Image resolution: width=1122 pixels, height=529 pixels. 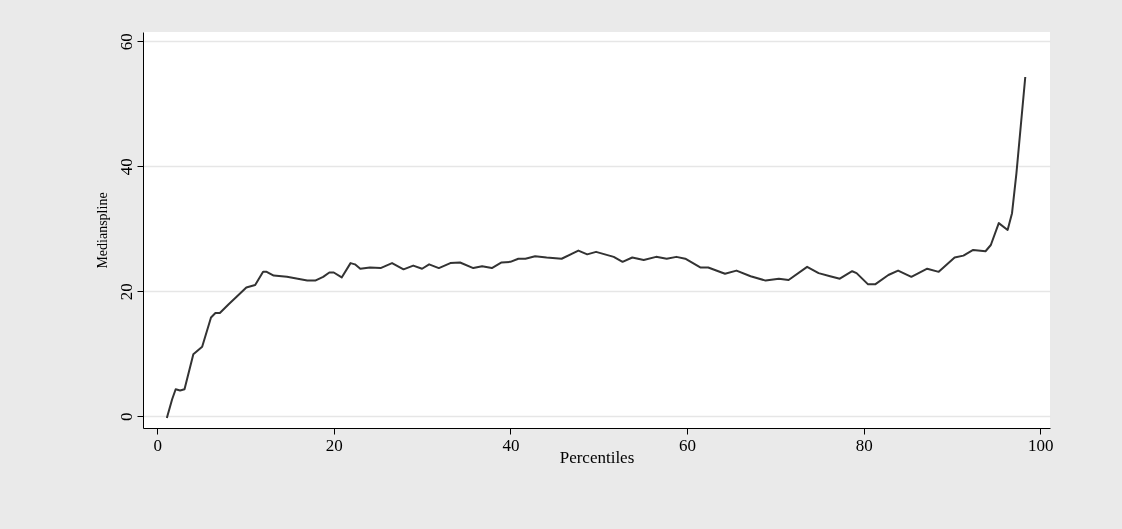 What do you see at coordinates (511, 445) in the screenshot?
I see `x-tick-label: 40` at bounding box center [511, 445].